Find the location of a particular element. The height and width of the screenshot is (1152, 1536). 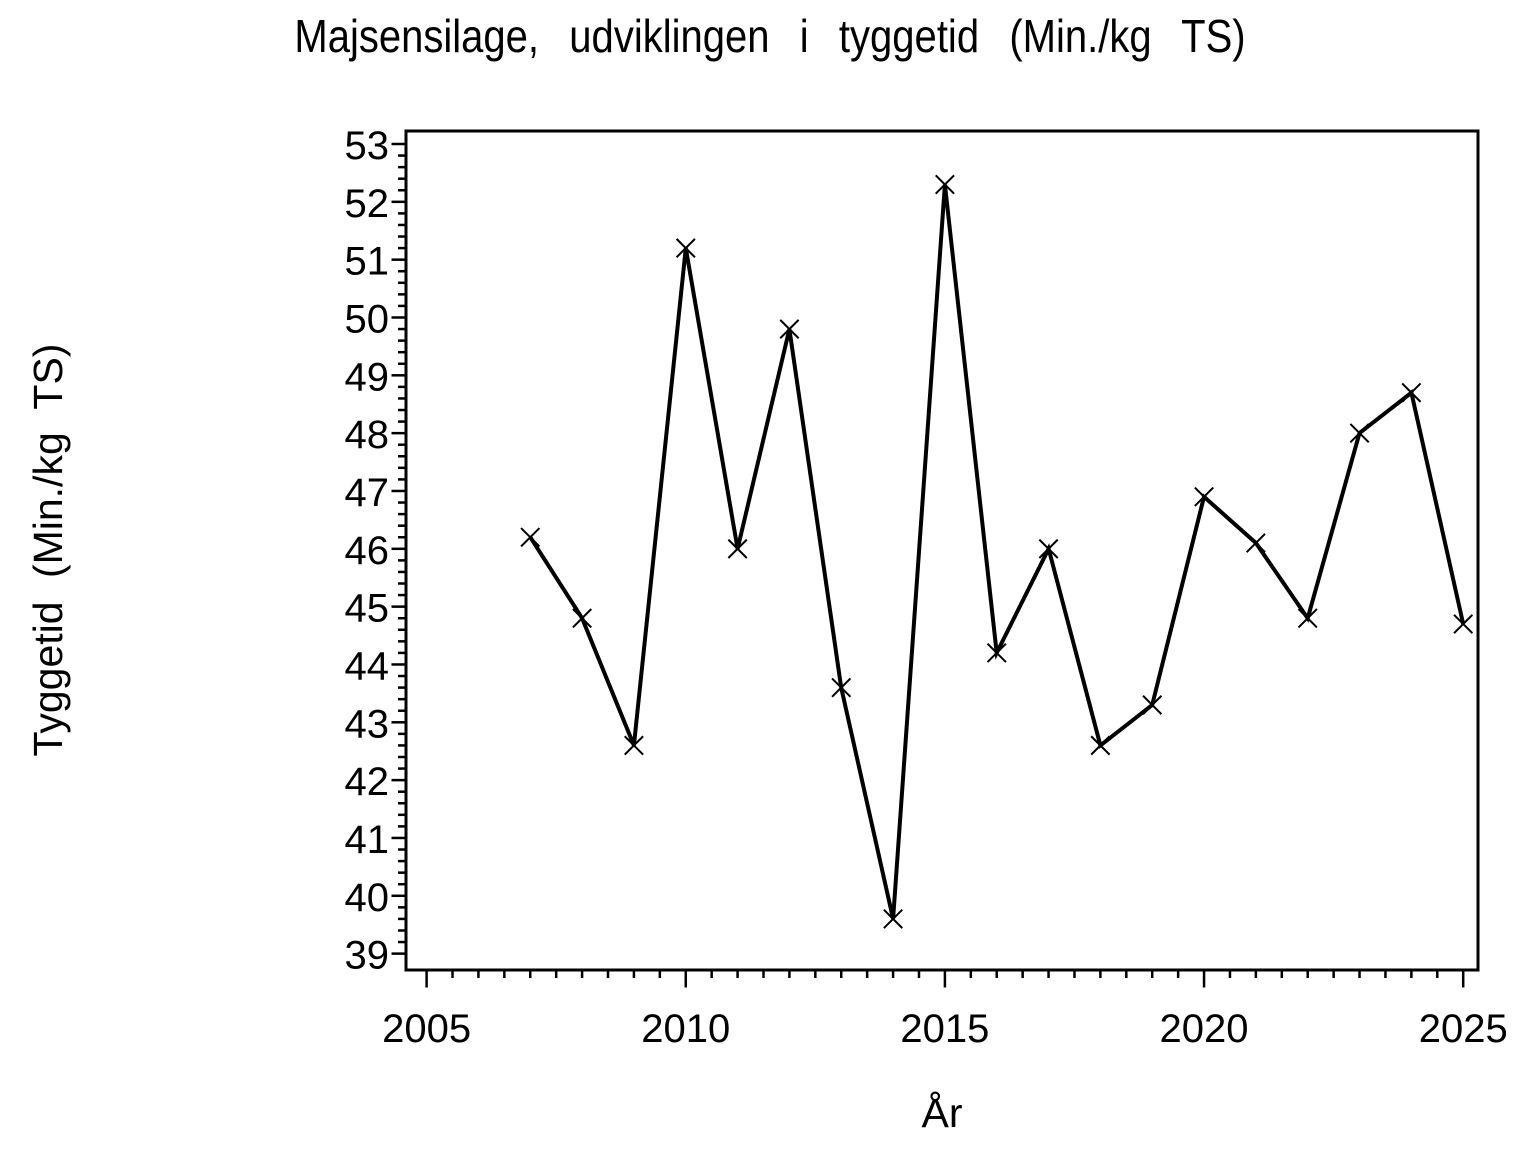

y-tick-label: 42 is located at coordinates (367, 782).